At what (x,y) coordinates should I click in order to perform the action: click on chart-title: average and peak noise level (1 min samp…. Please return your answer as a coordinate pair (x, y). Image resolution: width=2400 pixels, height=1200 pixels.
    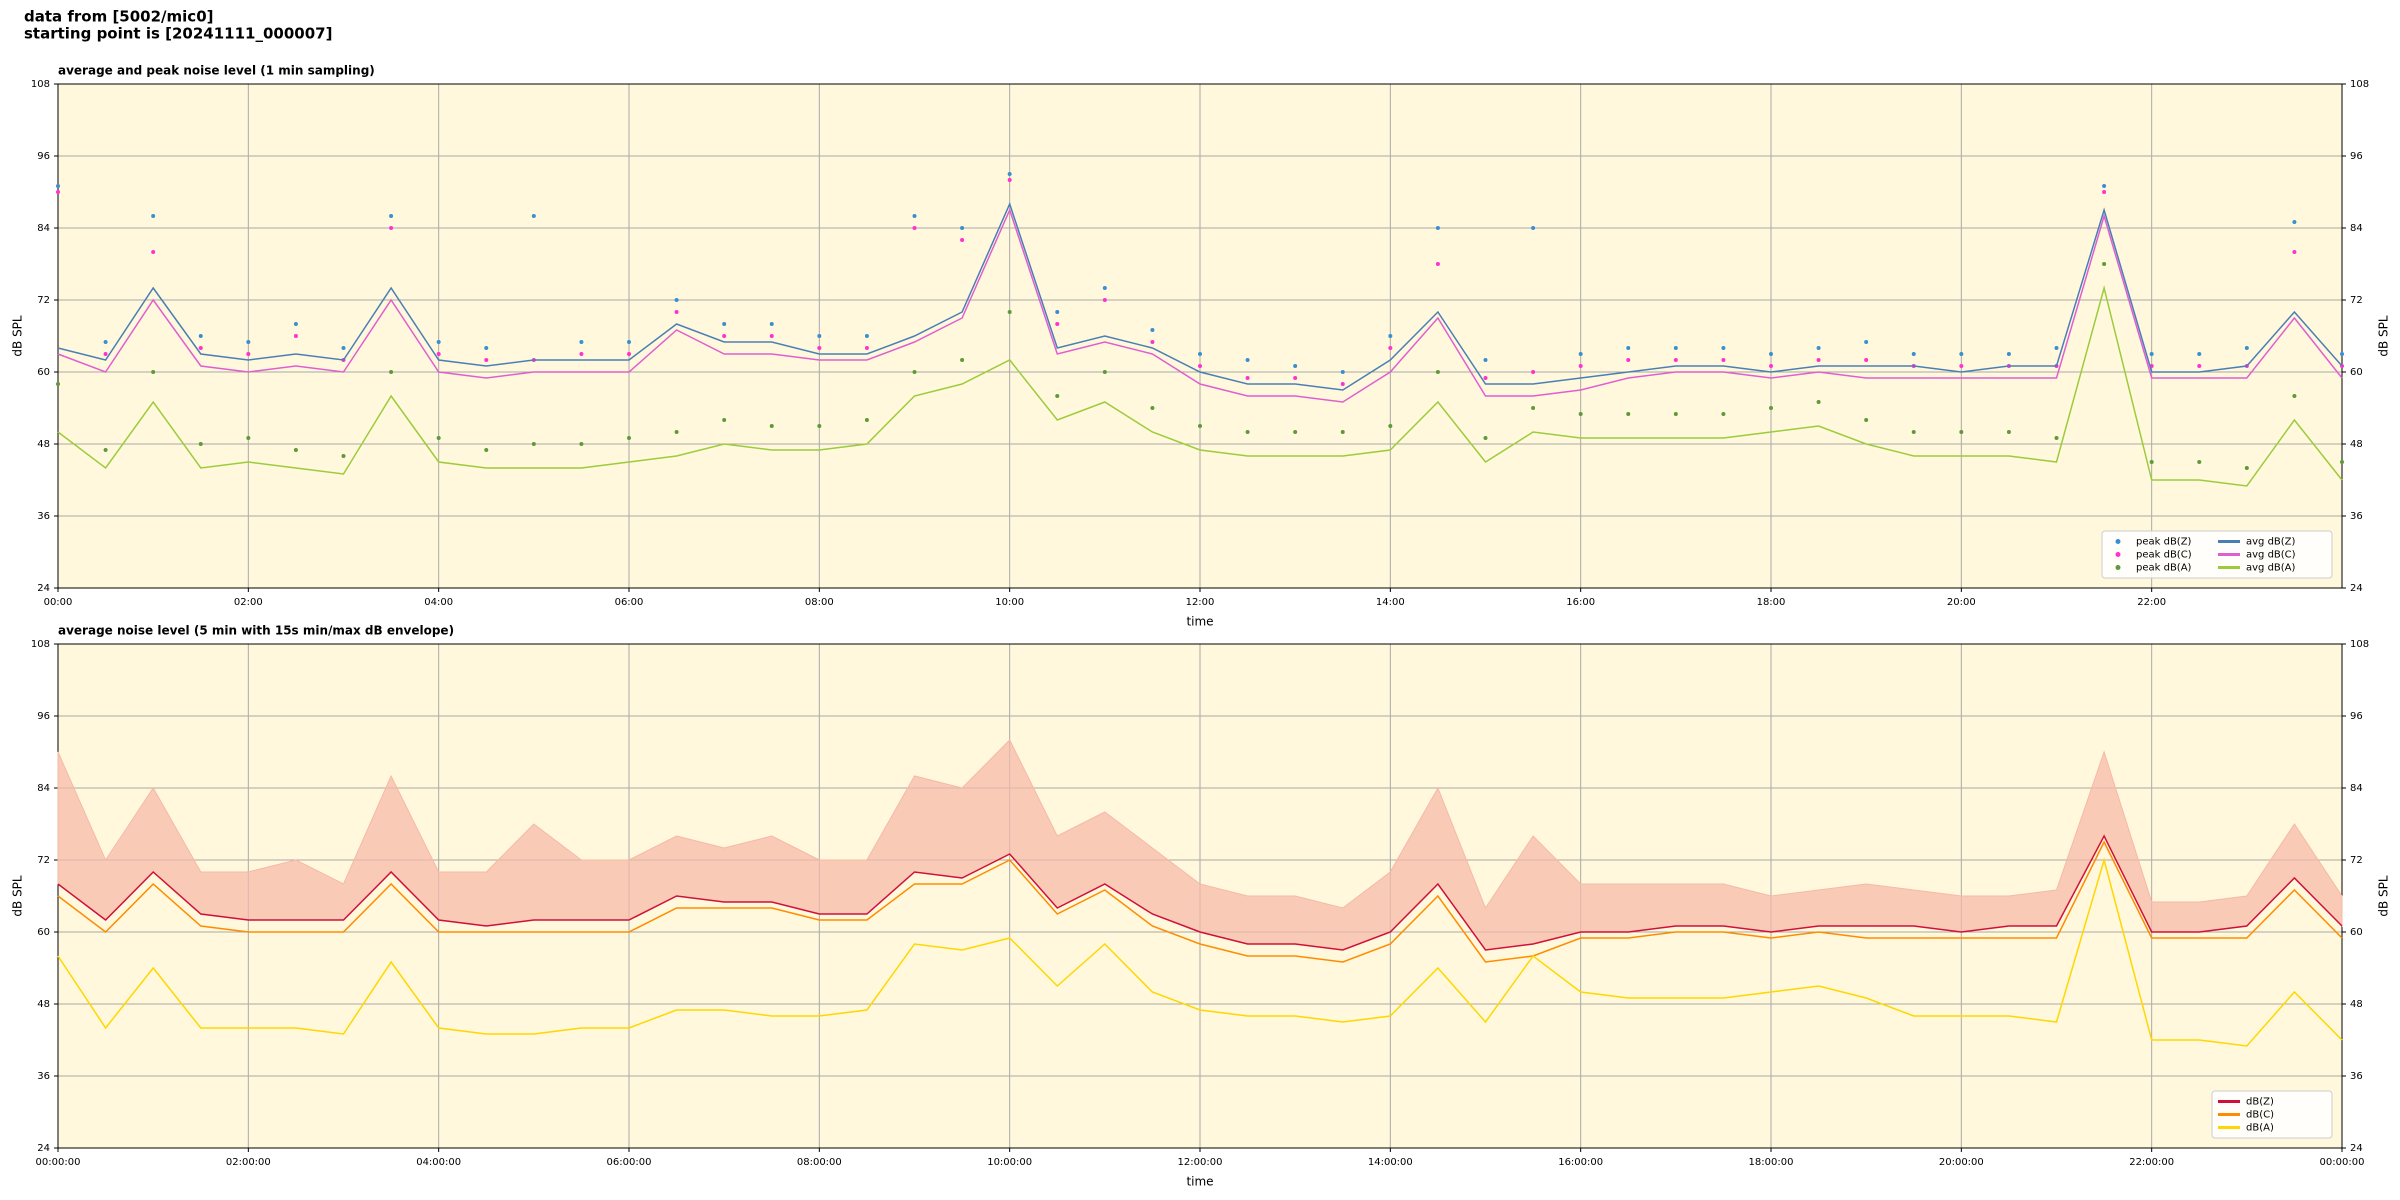
    Looking at the image, I should click on (216, 71).